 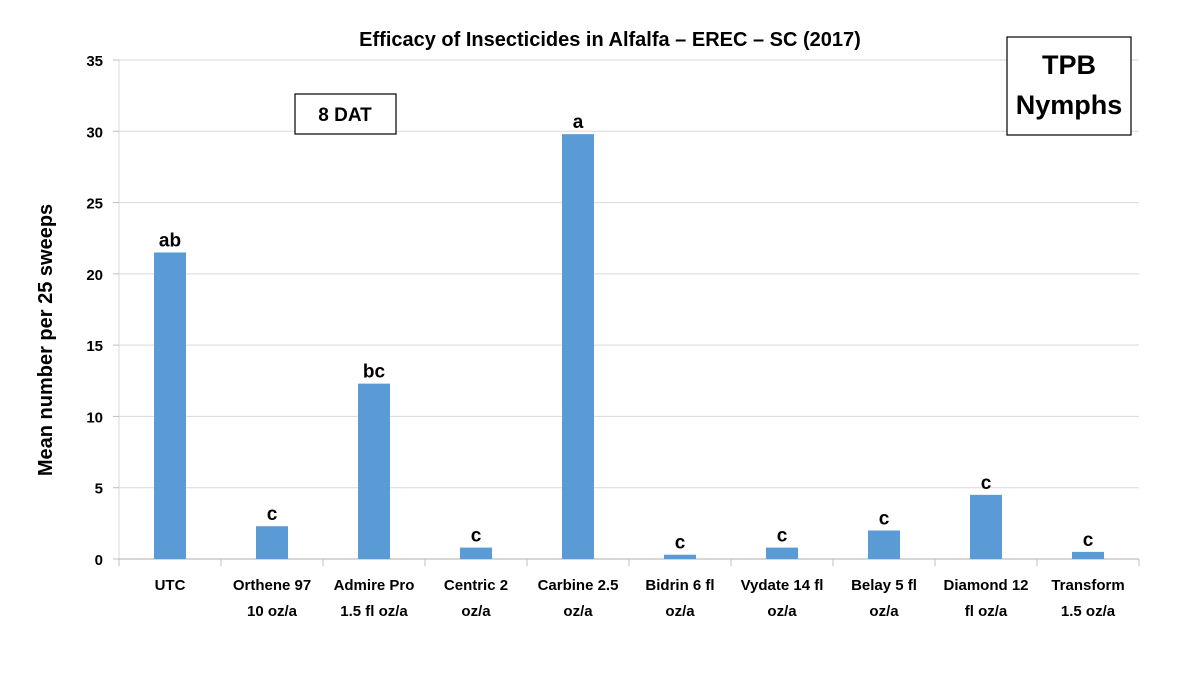 What do you see at coordinates (1069, 65) in the screenshot?
I see `annotation-tpb-text: TPB` at bounding box center [1069, 65].